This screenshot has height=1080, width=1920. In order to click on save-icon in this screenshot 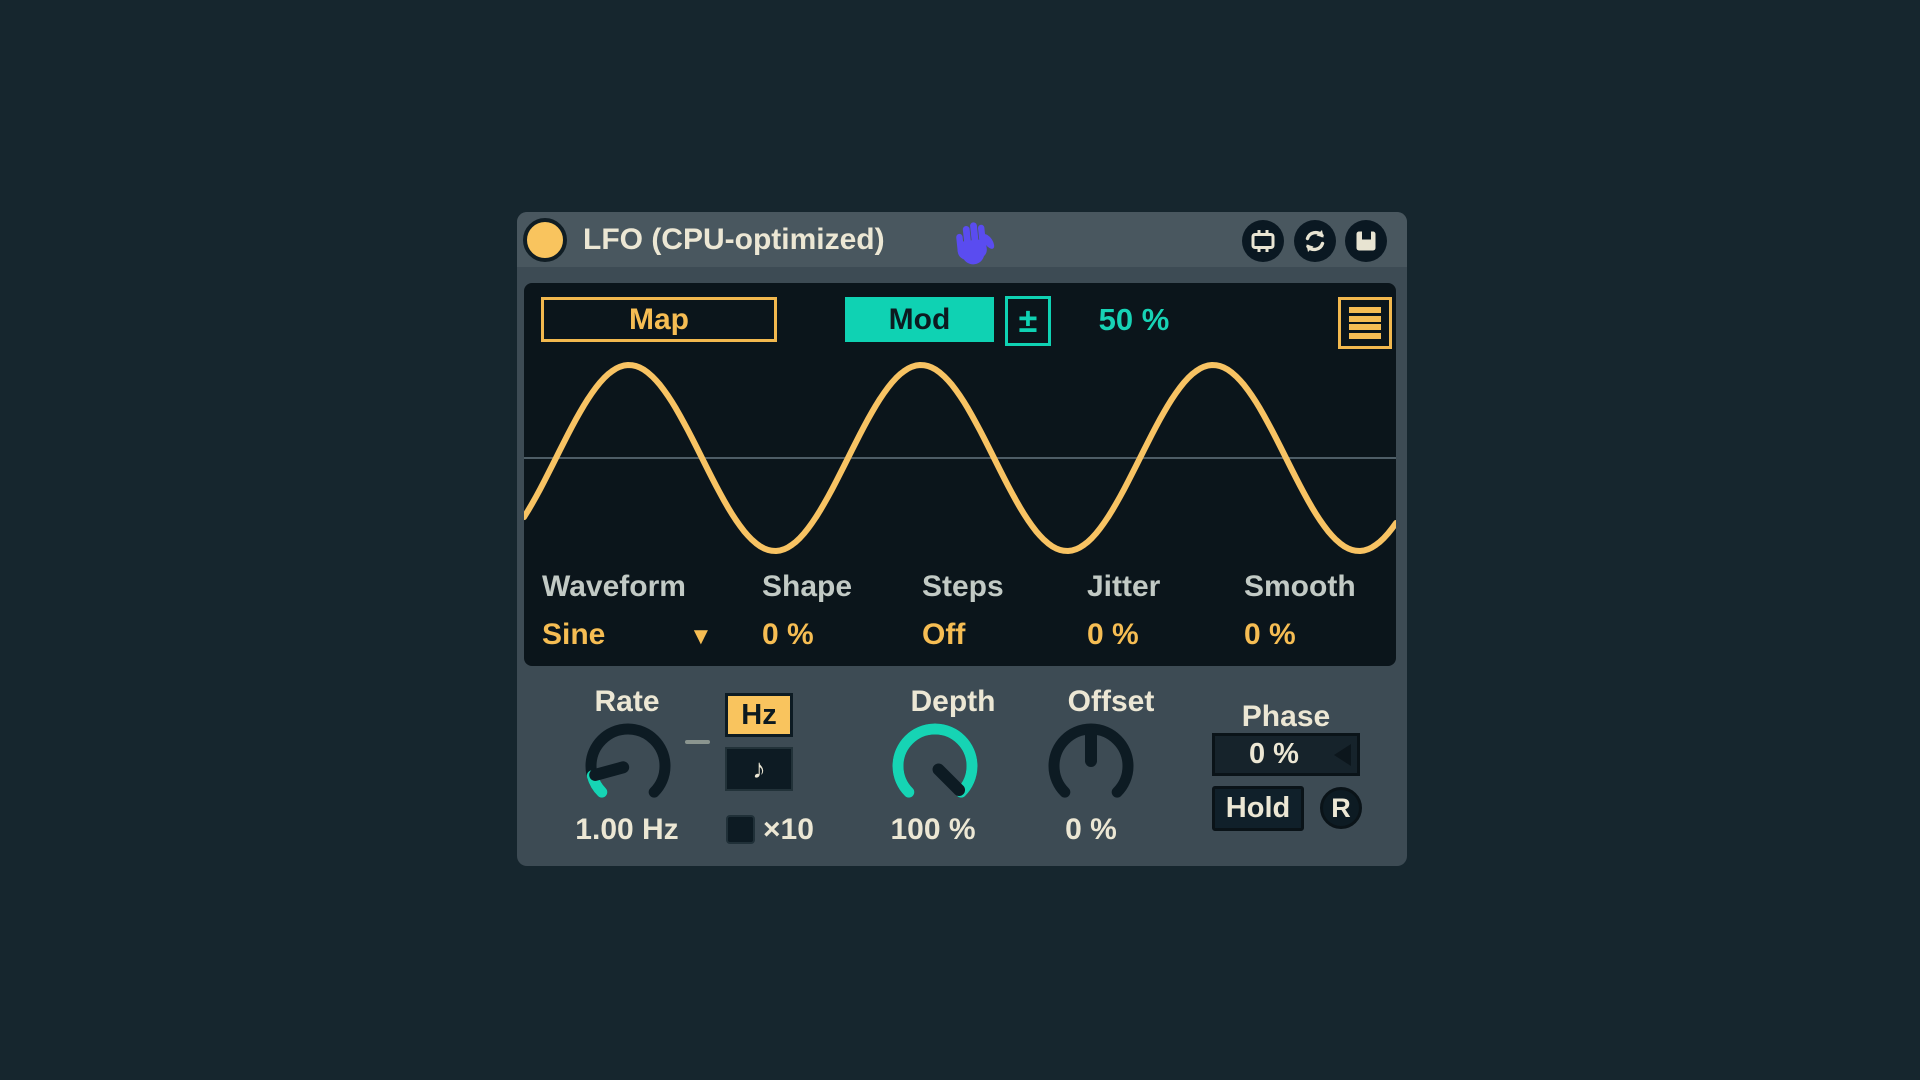, I will do `click(1366, 241)`.